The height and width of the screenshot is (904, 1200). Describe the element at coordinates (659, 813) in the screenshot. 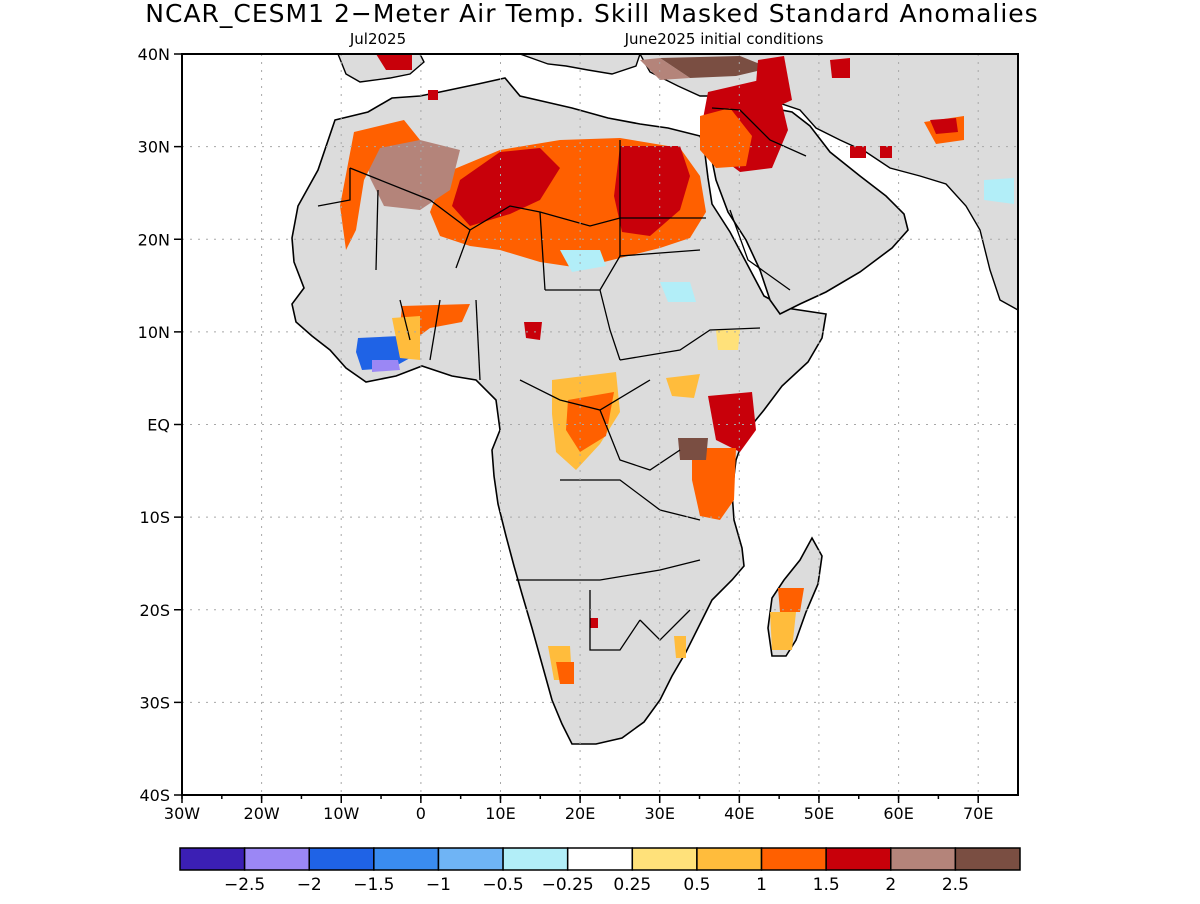

I see `lon-label: 30E` at that location.